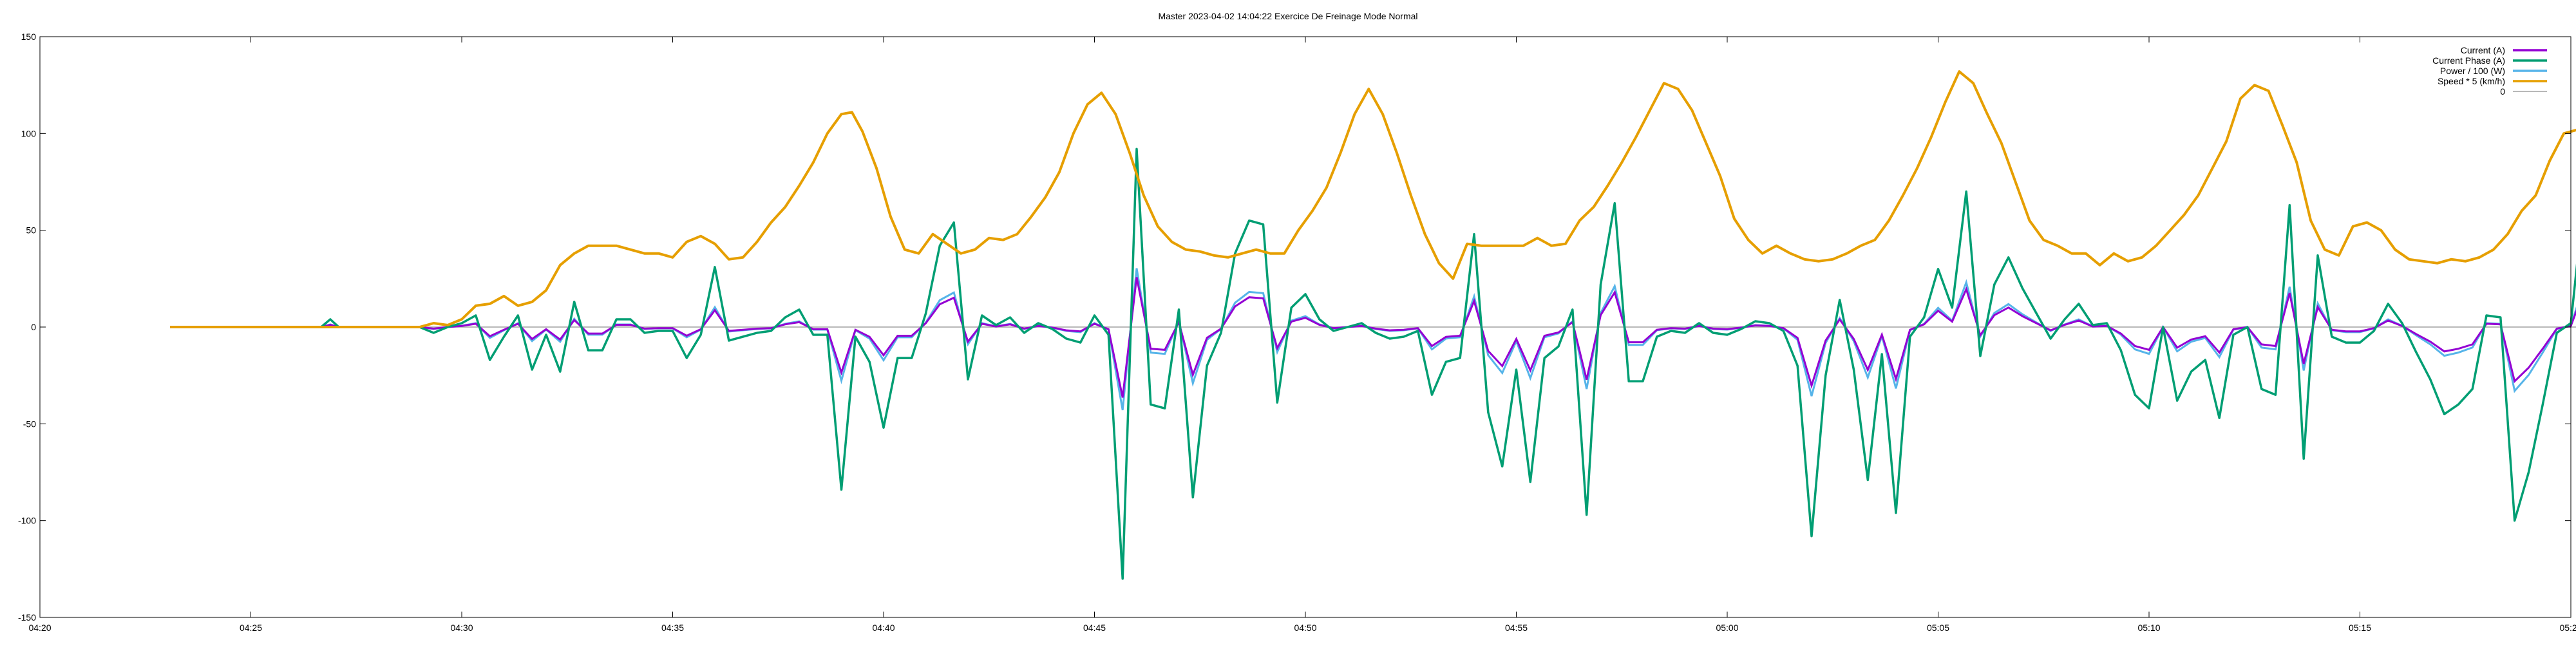 The width and height of the screenshot is (2576, 647). What do you see at coordinates (2471, 81) in the screenshot?
I see `legend-label: Speed * 5 (km/h)` at bounding box center [2471, 81].